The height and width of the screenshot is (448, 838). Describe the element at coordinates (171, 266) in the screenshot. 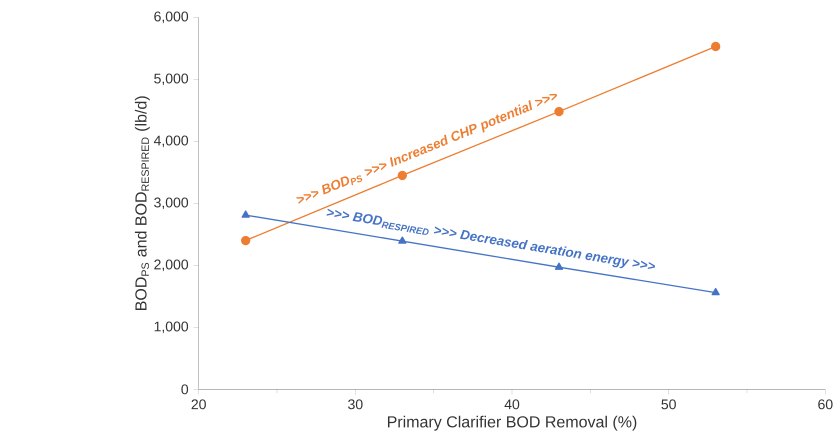

I see `y-tick-label: 2,000` at that location.